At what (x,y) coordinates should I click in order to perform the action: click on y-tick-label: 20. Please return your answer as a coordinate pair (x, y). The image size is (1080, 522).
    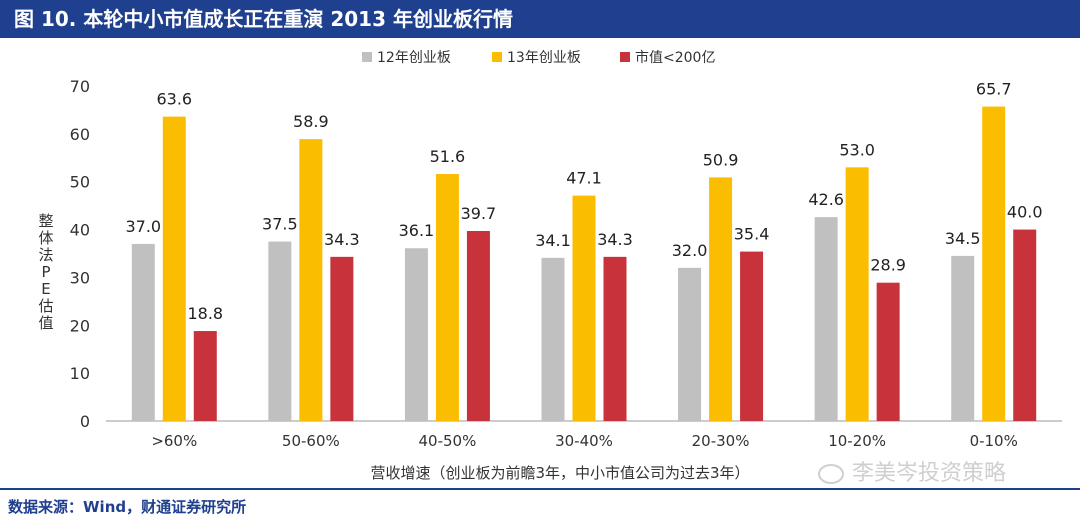
    Looking at the image, I should click on (80, 325).